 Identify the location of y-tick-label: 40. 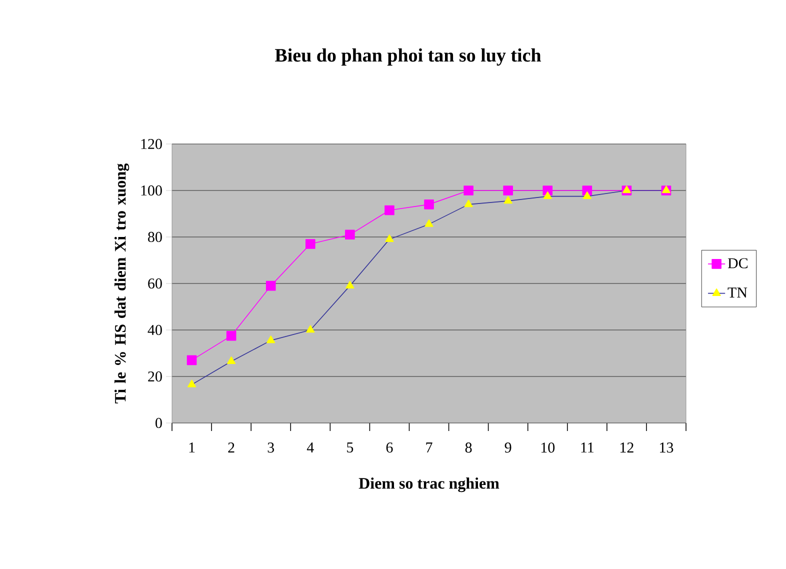
(155, 330).